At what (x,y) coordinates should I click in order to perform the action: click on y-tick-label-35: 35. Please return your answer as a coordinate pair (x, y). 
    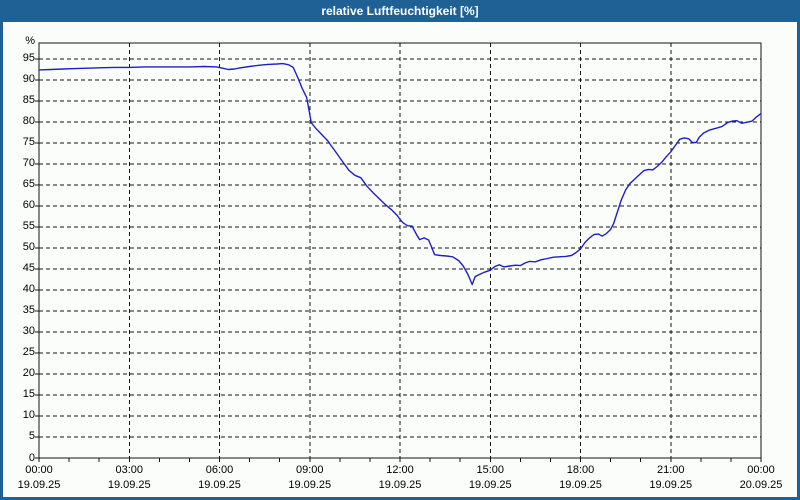
    Looking at the image, I should click on (28, 310).